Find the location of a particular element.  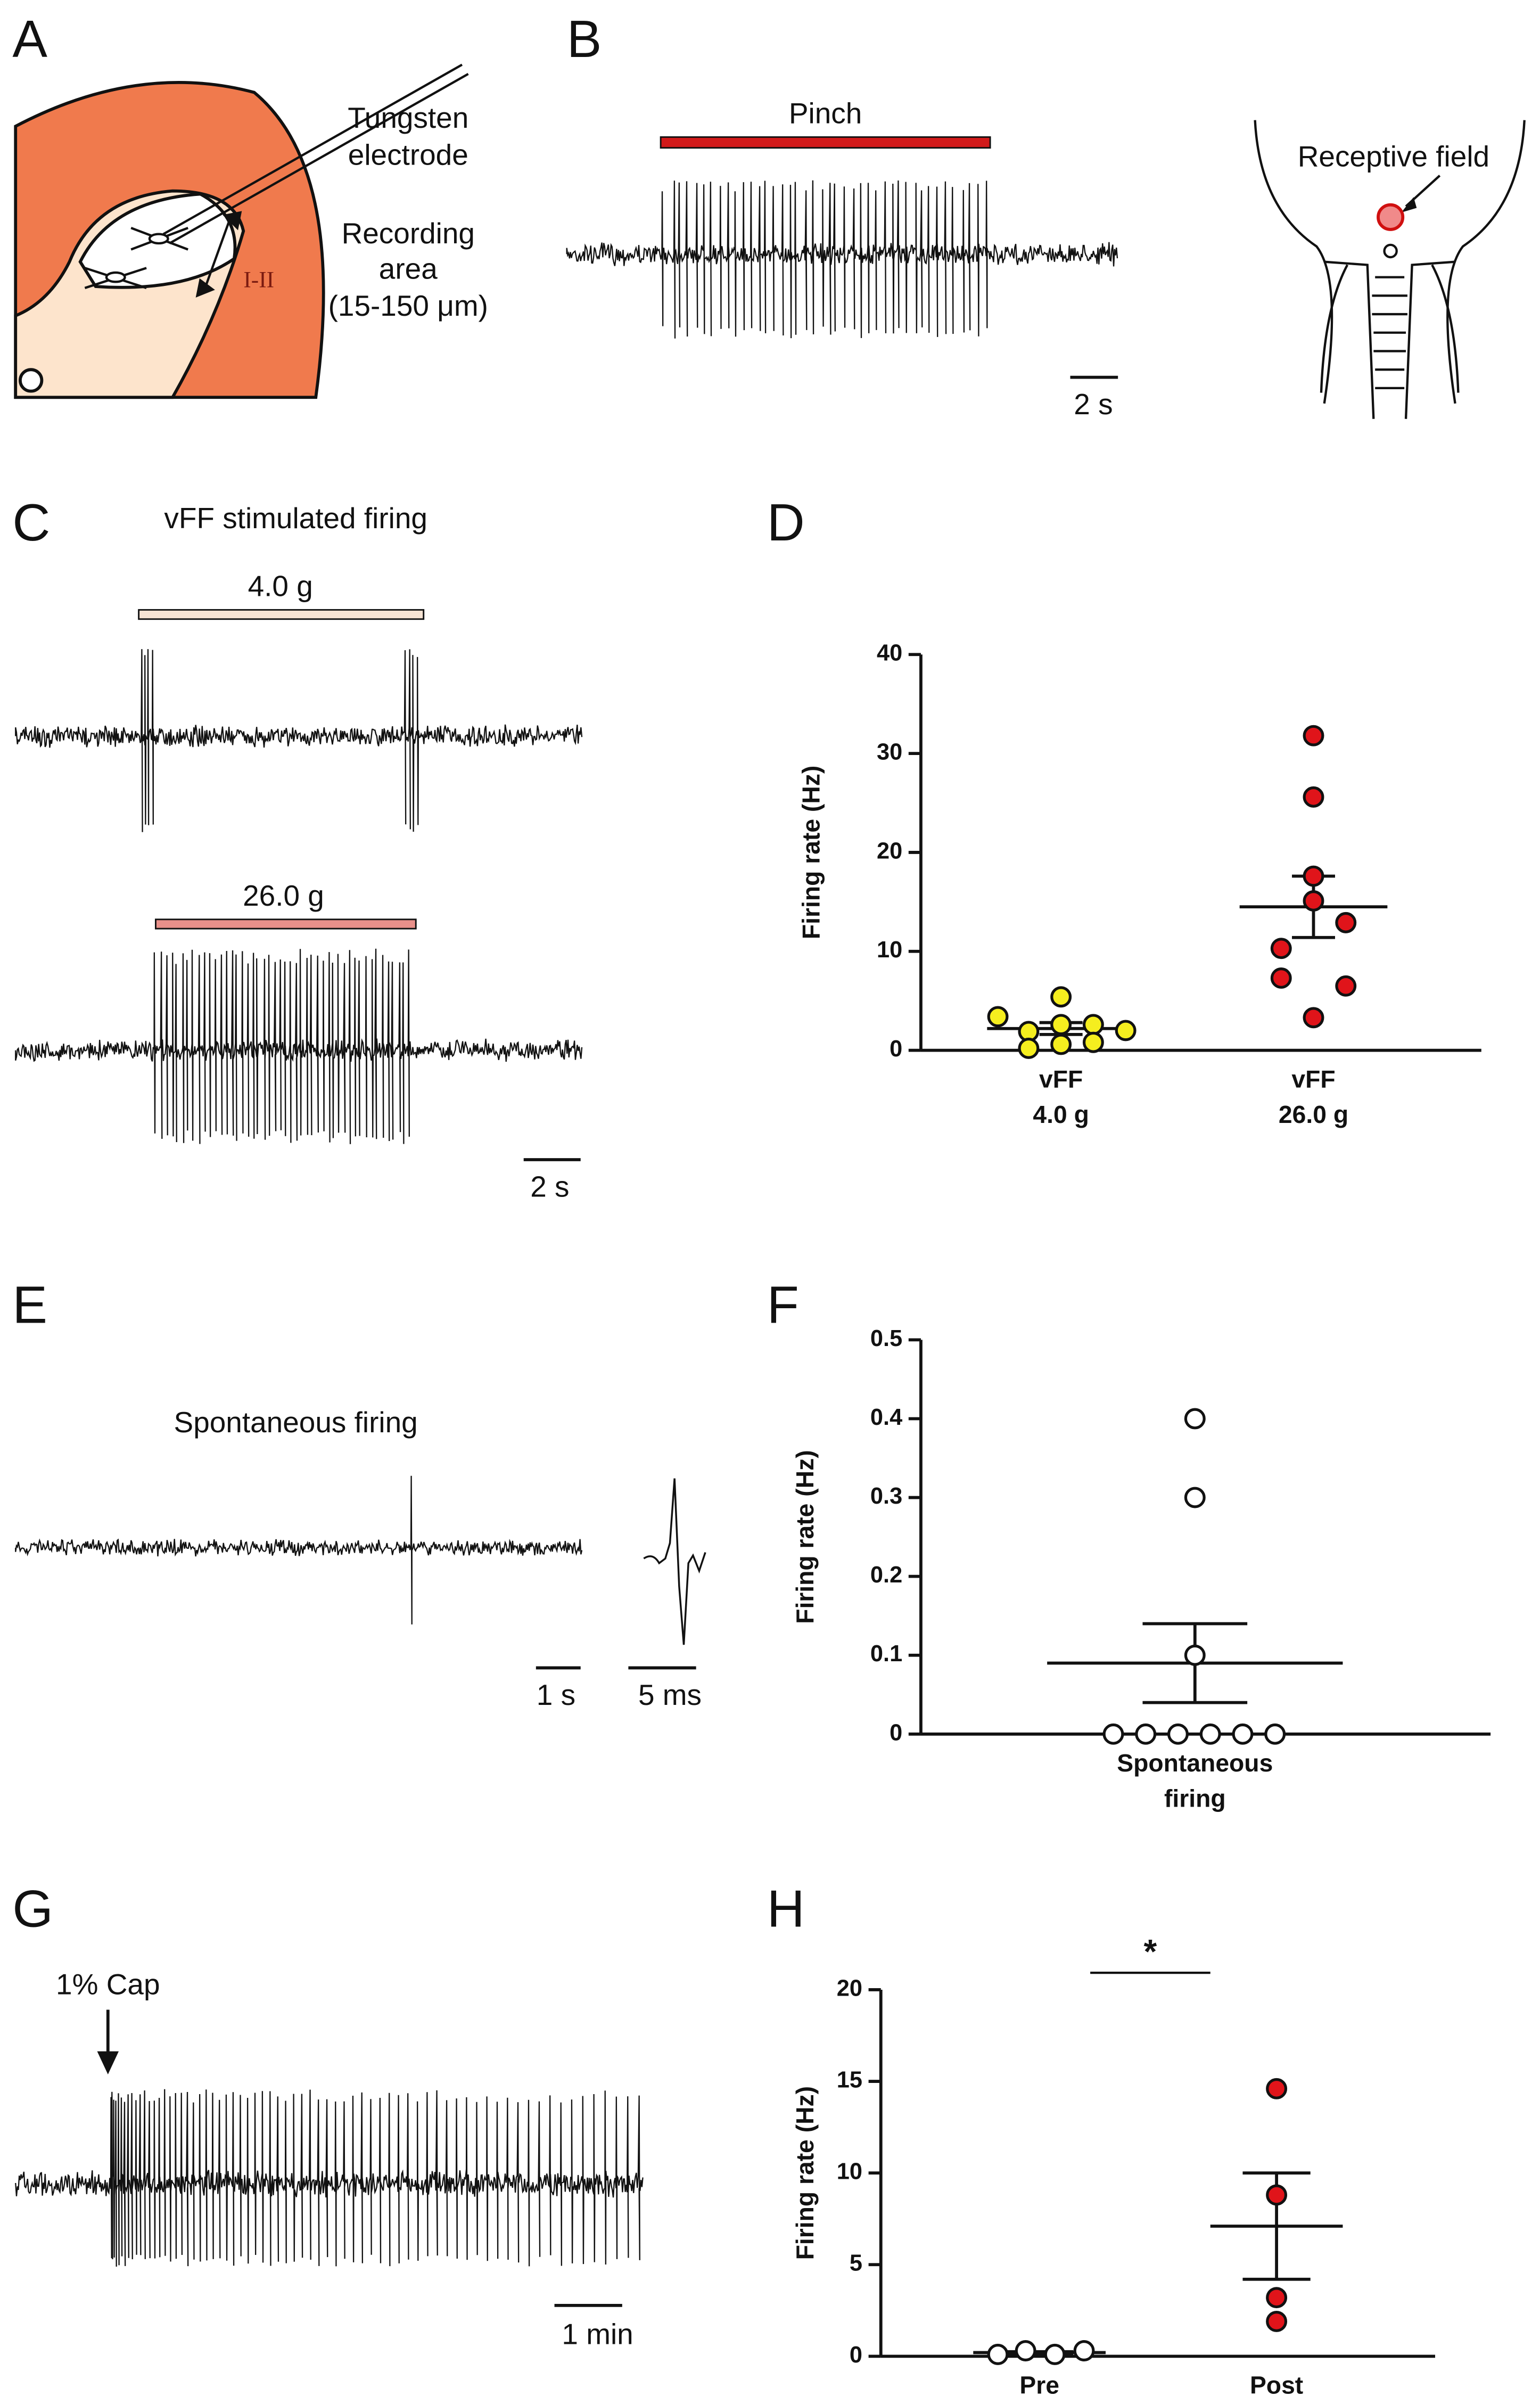

y-tick-label: 5 is located at coordinates (856, 2263).